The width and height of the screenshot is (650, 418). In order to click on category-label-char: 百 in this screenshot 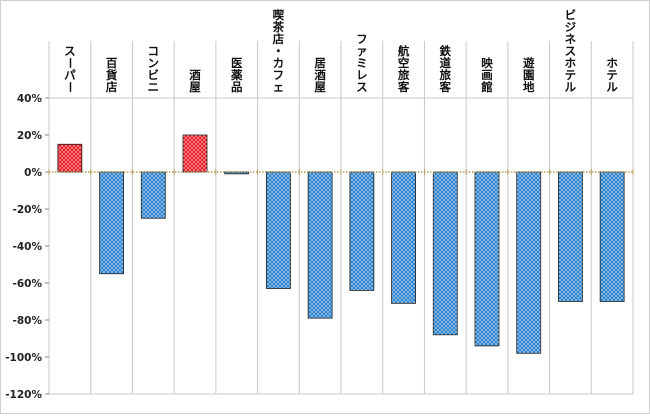, I will do `click(112, 63)`.